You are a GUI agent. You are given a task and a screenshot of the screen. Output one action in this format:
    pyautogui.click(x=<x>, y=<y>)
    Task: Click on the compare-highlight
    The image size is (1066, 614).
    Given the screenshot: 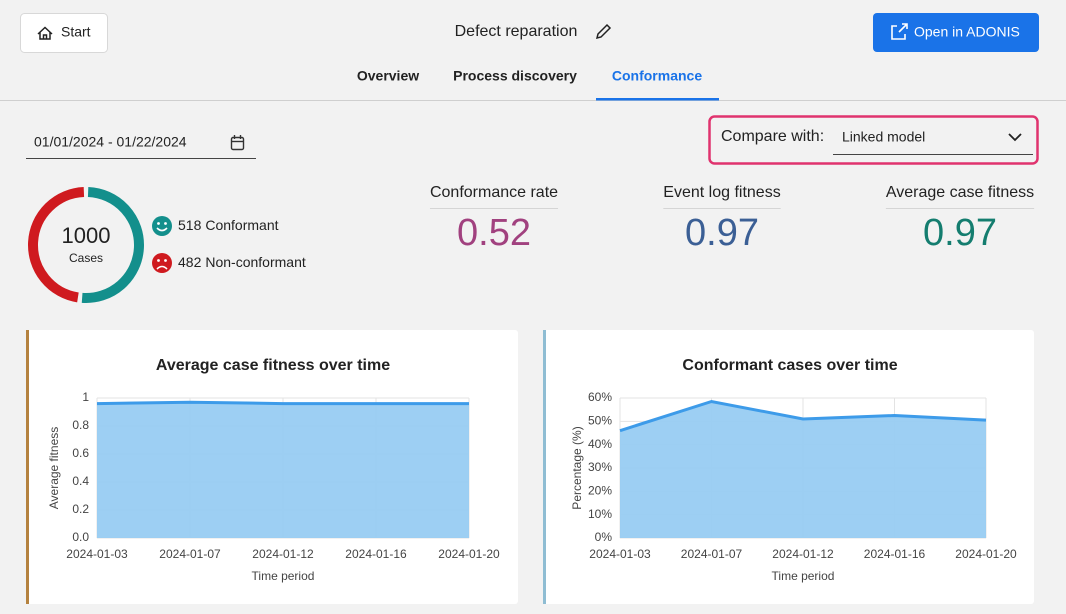 What is the action you would take?
    pyautogui.click(x=873, y=140)
    